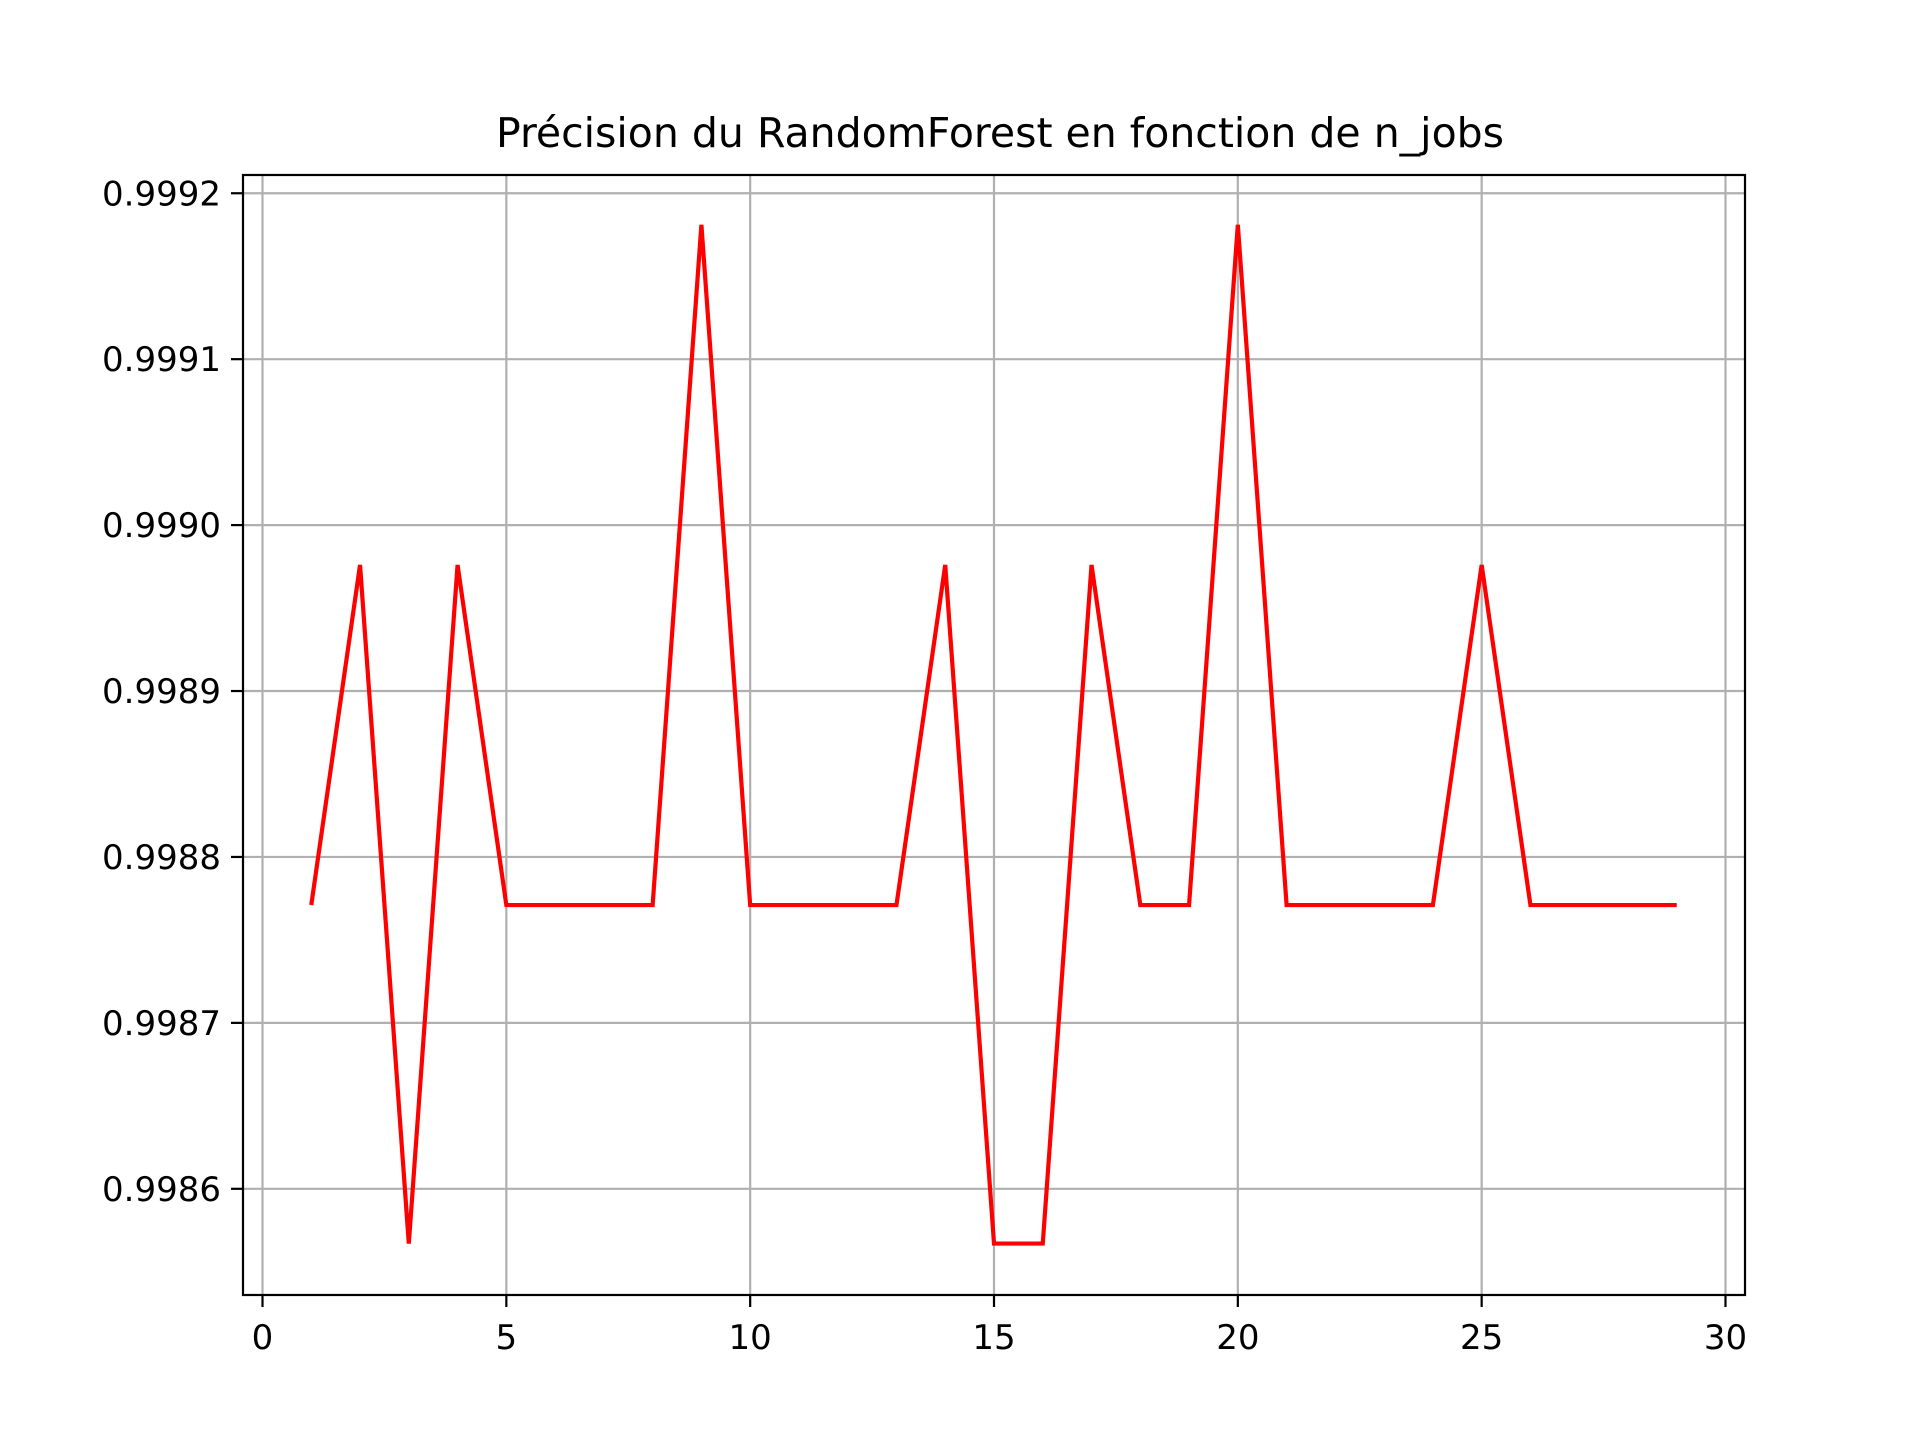 The image size is (1920, 1440). I want to click on x-tick-label: 30, so click(1725, 1338).